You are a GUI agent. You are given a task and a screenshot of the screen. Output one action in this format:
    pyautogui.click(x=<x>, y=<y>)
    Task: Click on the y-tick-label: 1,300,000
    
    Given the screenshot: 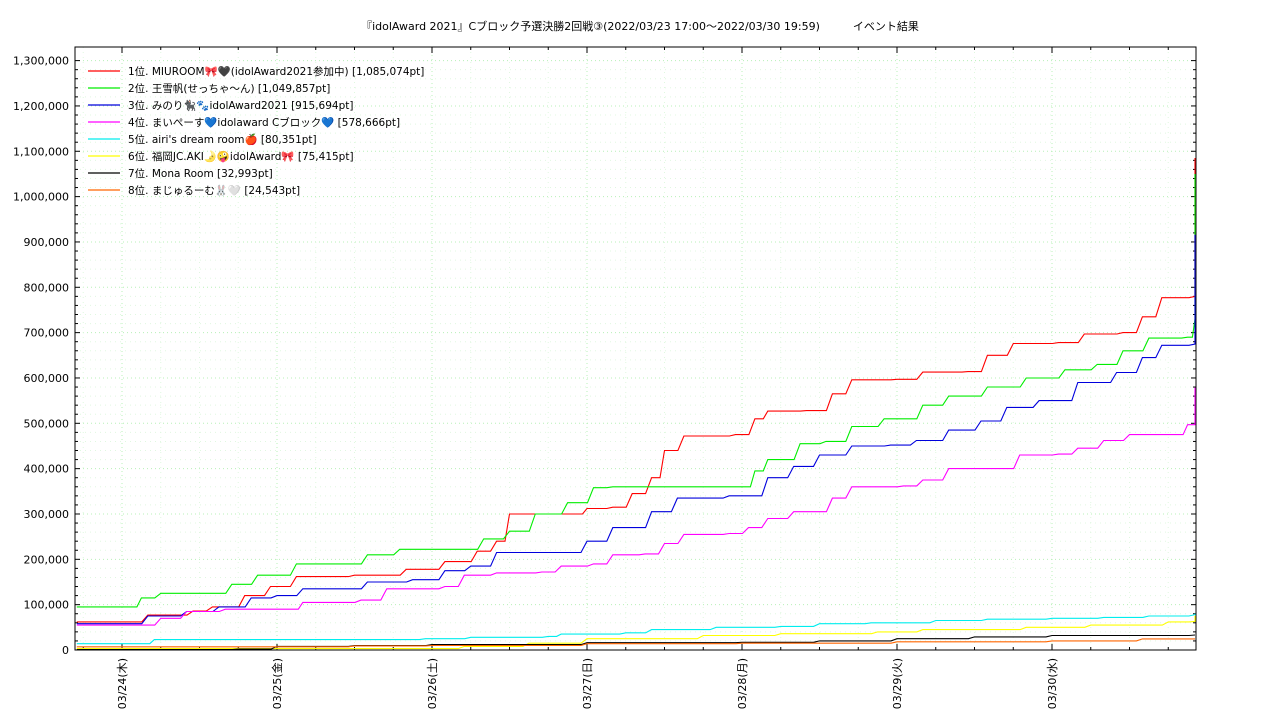 What is the action you would take?
    pyautogui.click(x=41, y=61)
    